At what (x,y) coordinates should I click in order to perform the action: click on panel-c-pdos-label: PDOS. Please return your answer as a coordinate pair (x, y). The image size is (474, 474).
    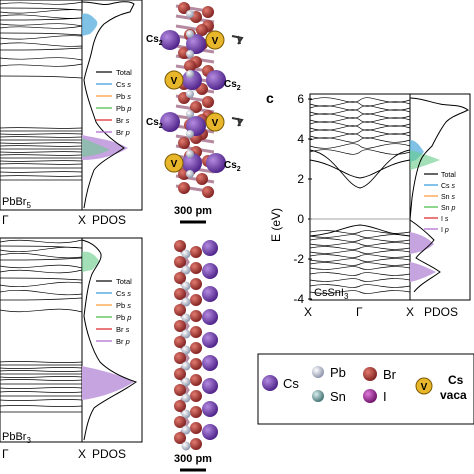
    Looking at the image, I should click on (441, 312).